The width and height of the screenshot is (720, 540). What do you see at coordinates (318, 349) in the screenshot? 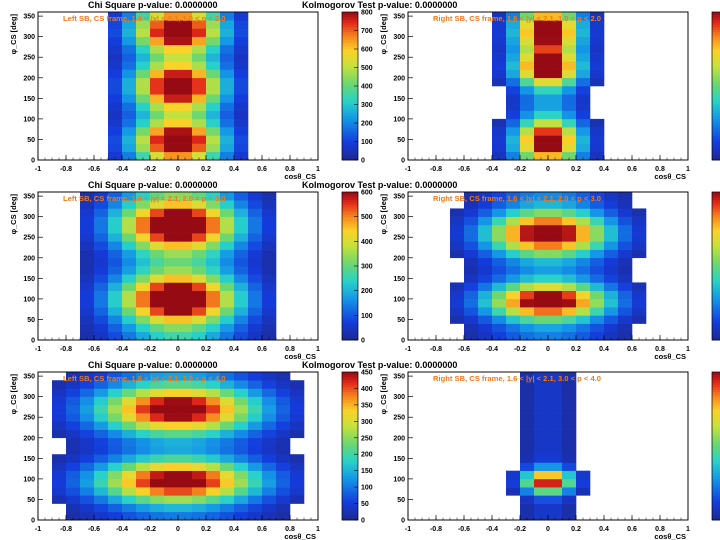
I see `x-tick-label: 1` at bounding box center [318, 349].